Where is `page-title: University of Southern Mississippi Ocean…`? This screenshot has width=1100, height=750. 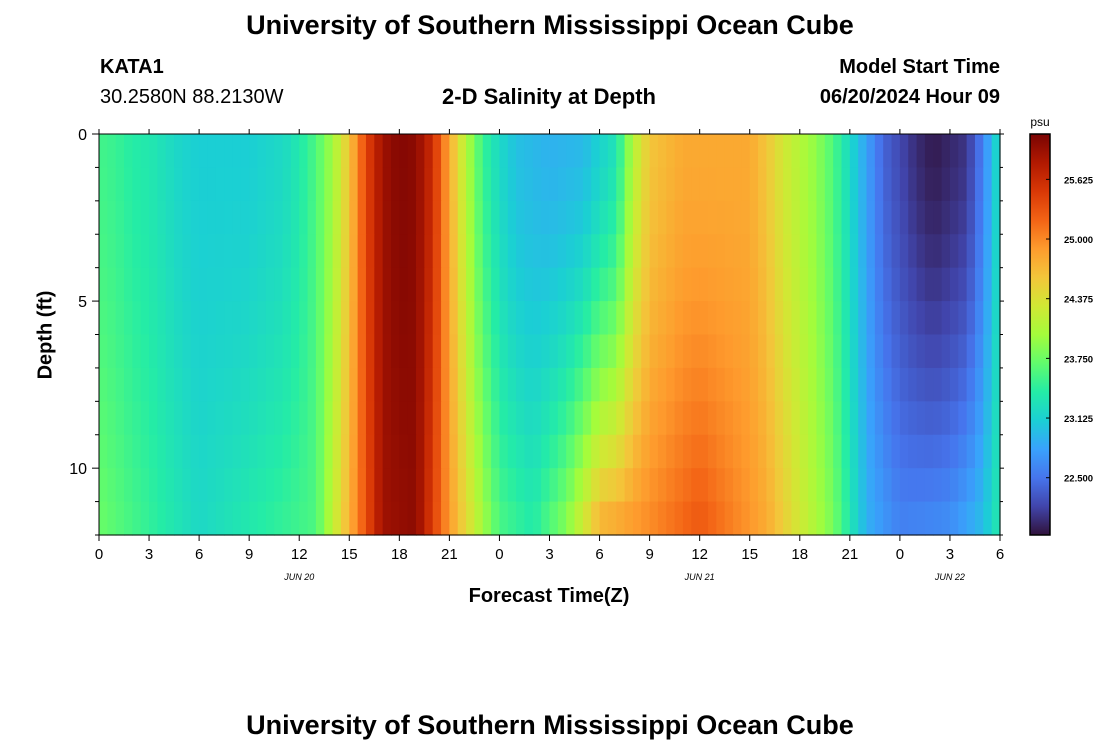 page-title: University of Southern Mississippi Ocean… is located at coordinates (550, 25).